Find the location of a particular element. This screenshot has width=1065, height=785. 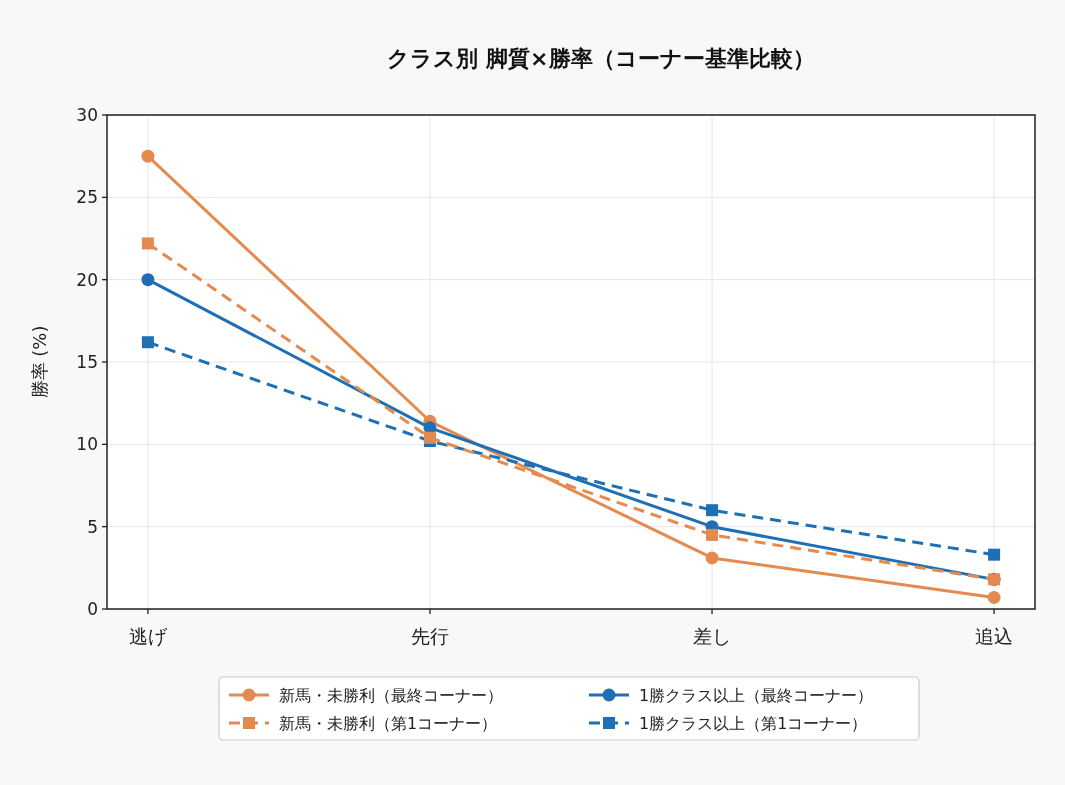

chart-title: クラス別 脚質×勝率（コーナー基準比較） is located at coordinates (601, 58).